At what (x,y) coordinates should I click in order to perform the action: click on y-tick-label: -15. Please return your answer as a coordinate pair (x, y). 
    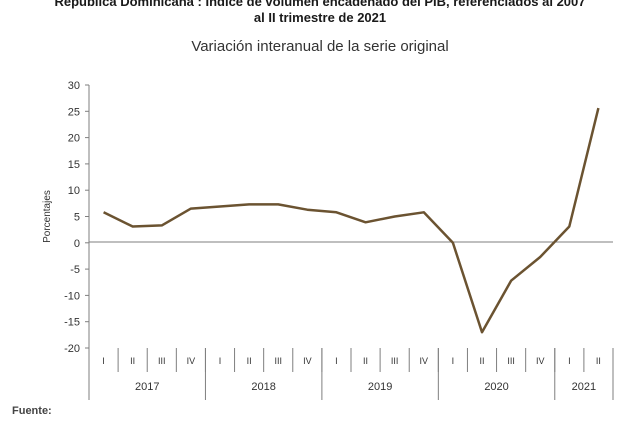
    Looking at the image, I should click on (72, 323).